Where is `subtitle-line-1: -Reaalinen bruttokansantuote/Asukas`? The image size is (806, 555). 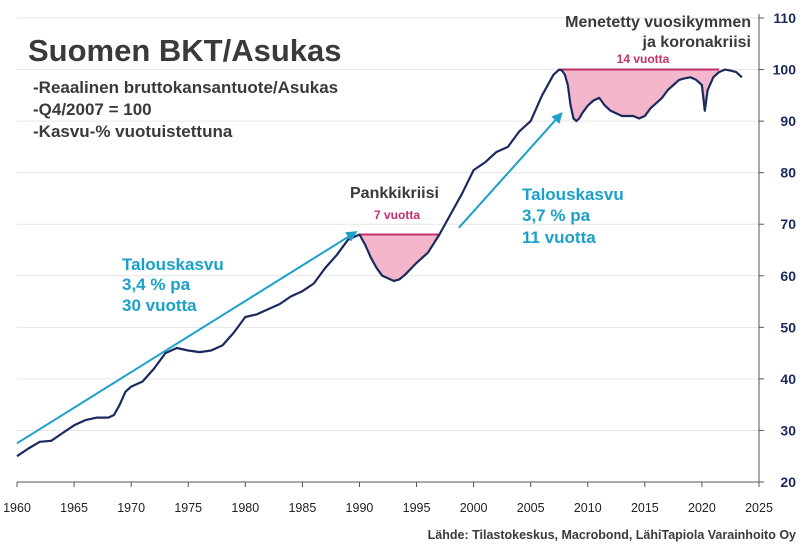
subtitle-line-1: -Reaalinen bruttokansantuote/Asukas is located at coordinates (185, 87).